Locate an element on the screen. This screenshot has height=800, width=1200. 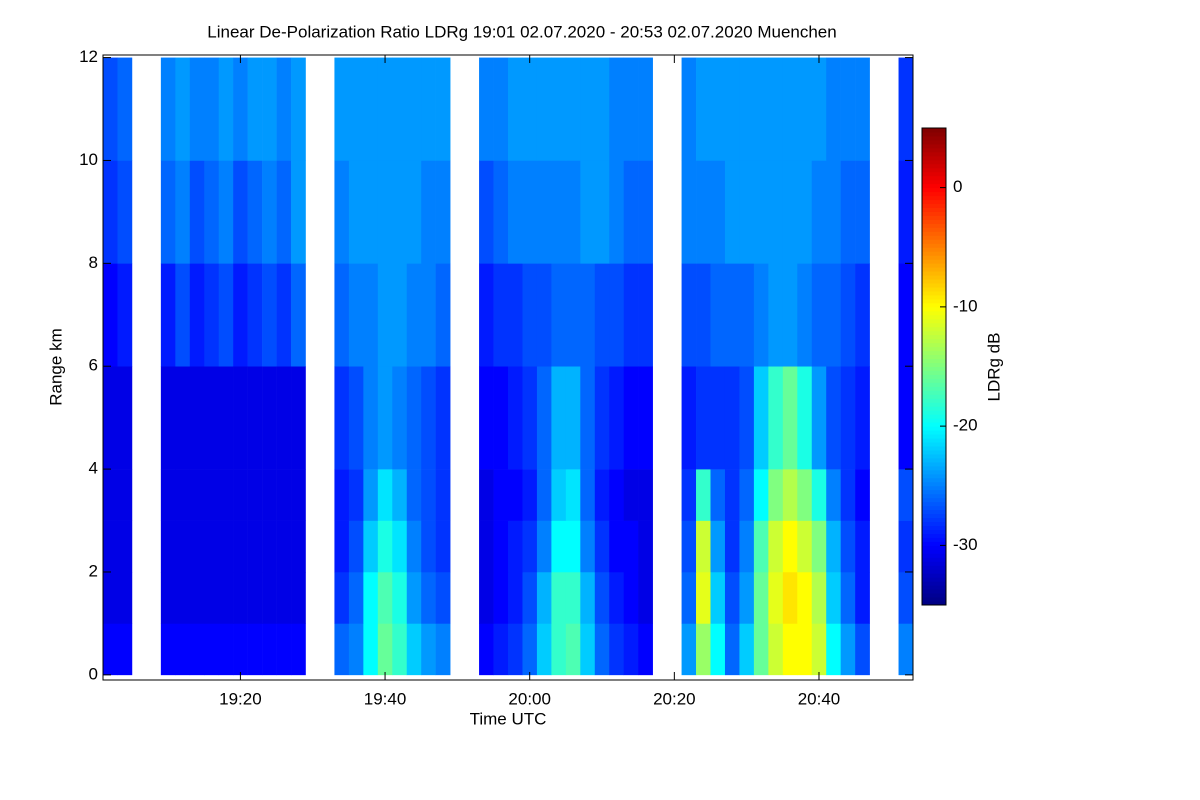
y-tick-label: 6 is located at coordinates (93, 365).